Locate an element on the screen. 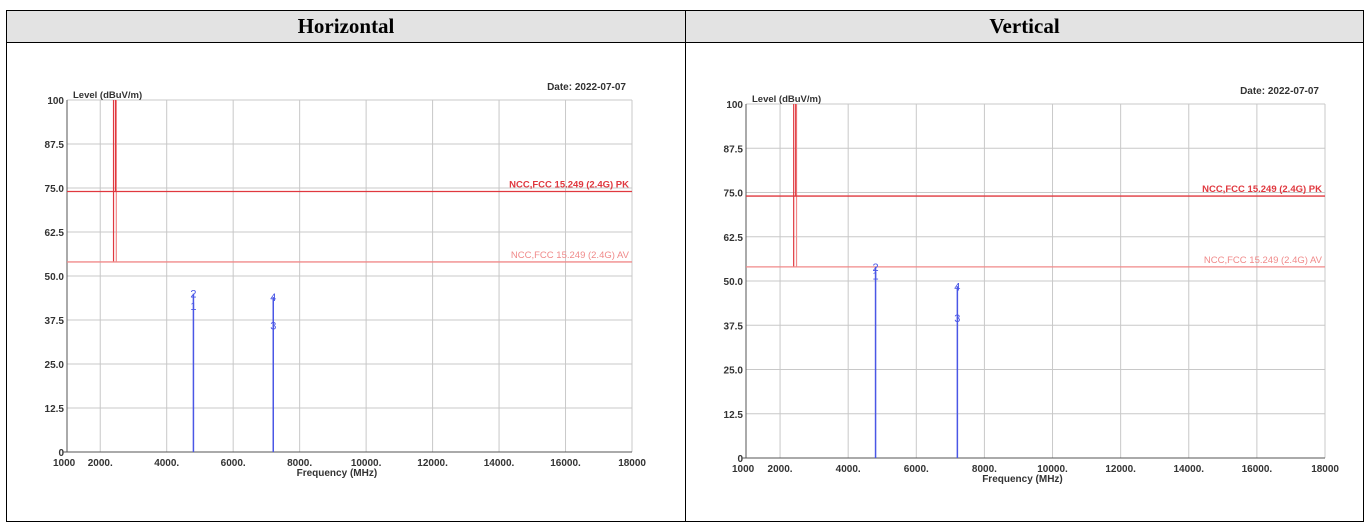 Image resolution: width=1372 pixels, height=525 pixels. header-horizontal: Horizontal is located at coordinates (346, 26).